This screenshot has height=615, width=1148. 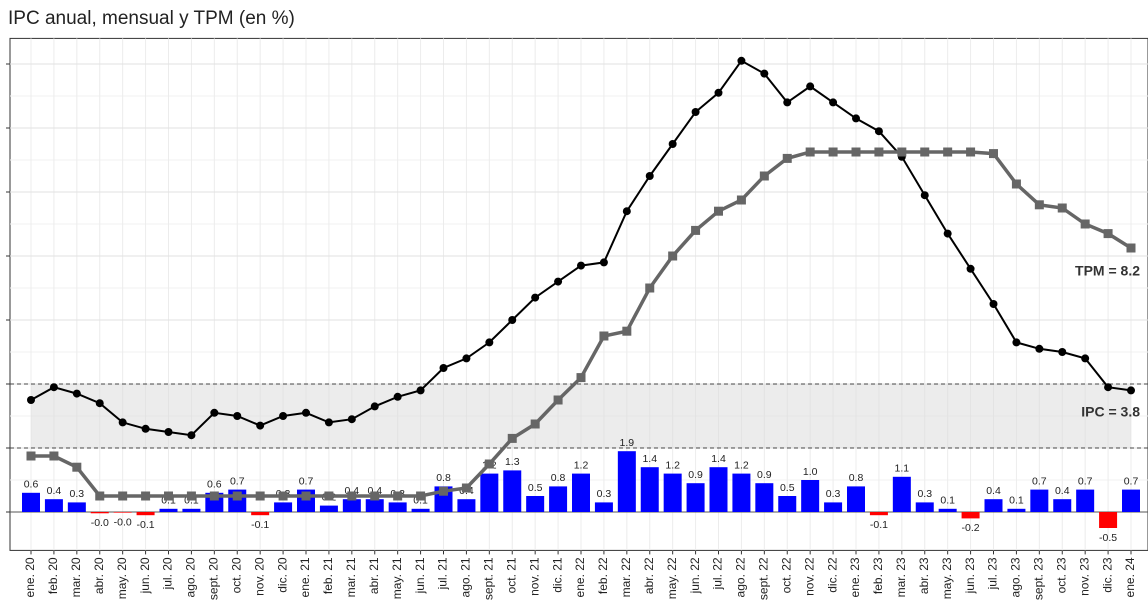 What do you see at coordinates (53, 575) in the screenshot?
I see `x-tick-label: feb. 20` at bounding box center [53, 575].